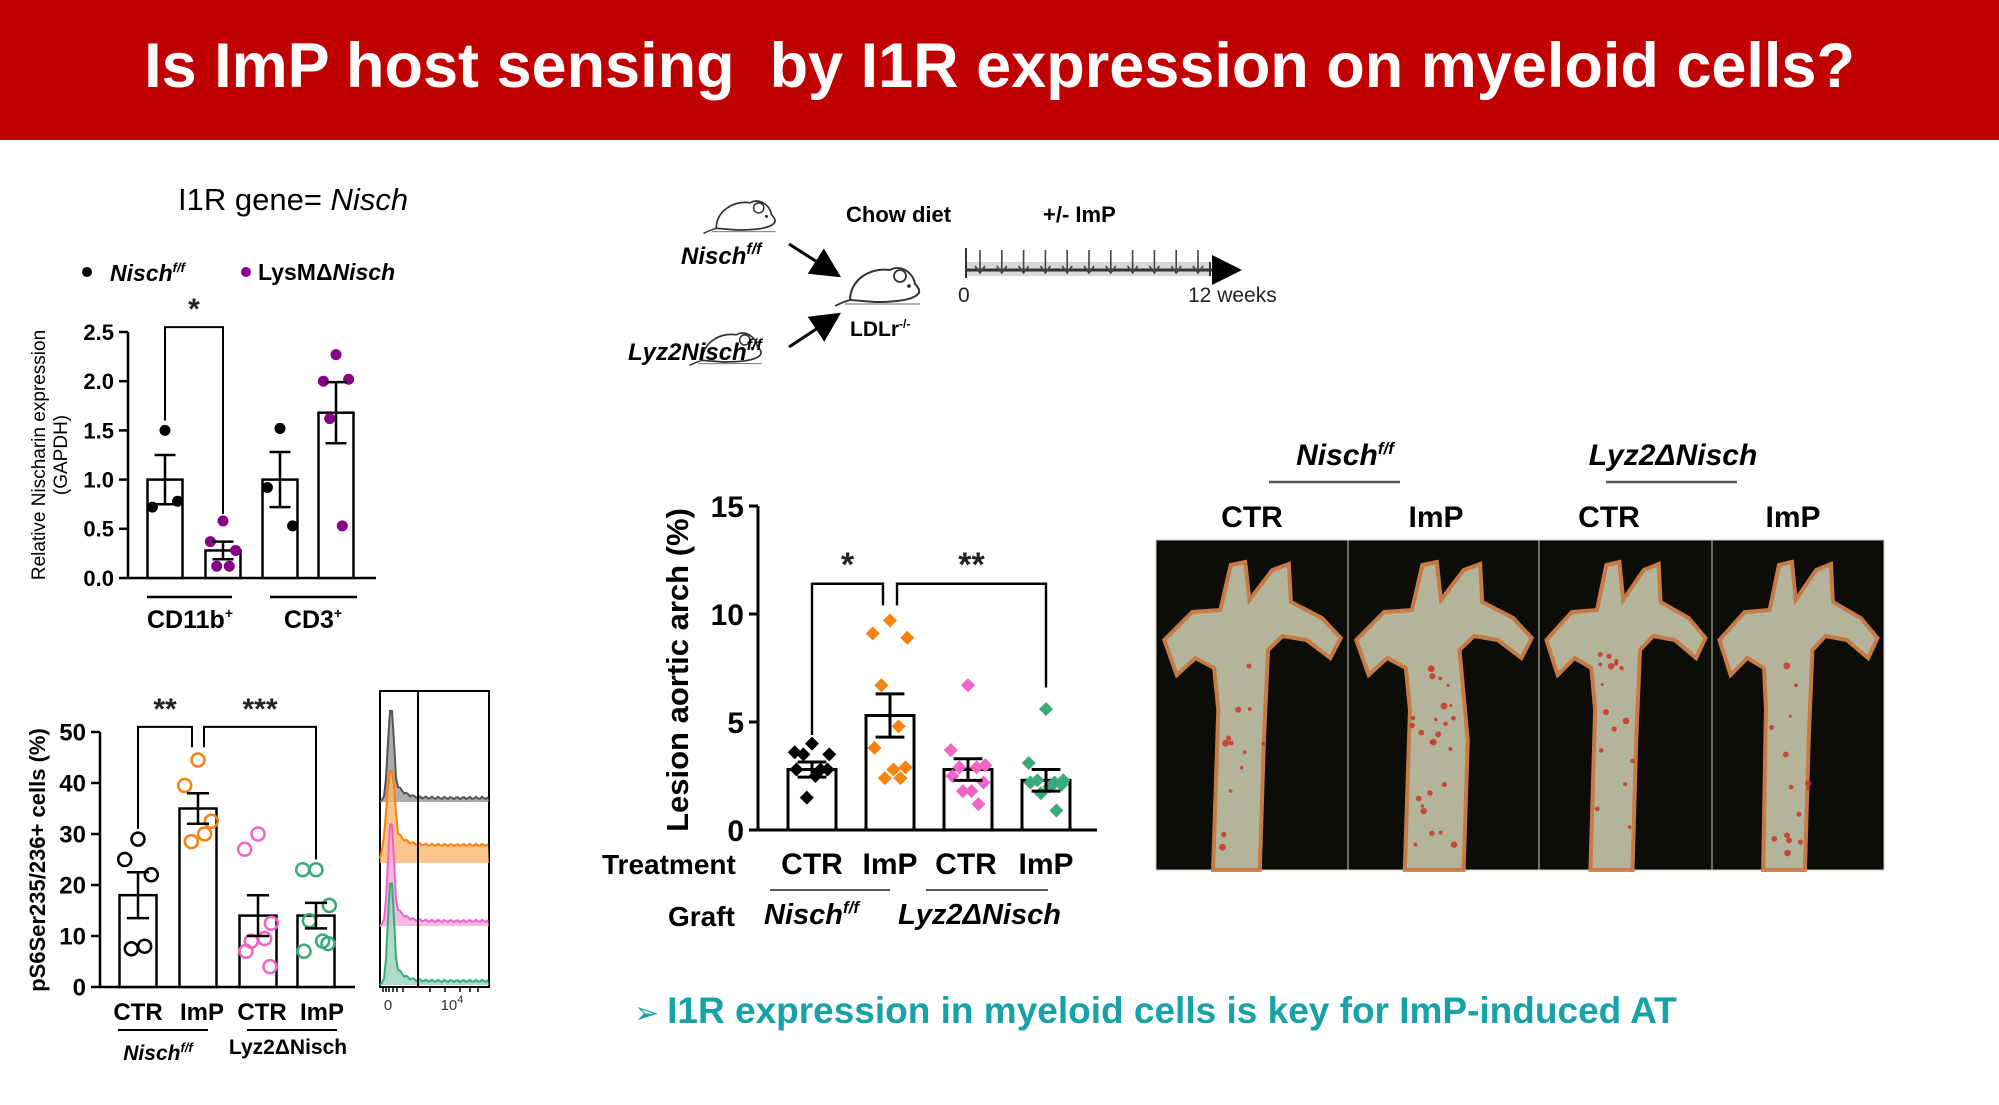  What do you see at coordinates (1609, 517) in the screenshot?
I see `photo-label: CTR` at bounding box center [1609, 517].